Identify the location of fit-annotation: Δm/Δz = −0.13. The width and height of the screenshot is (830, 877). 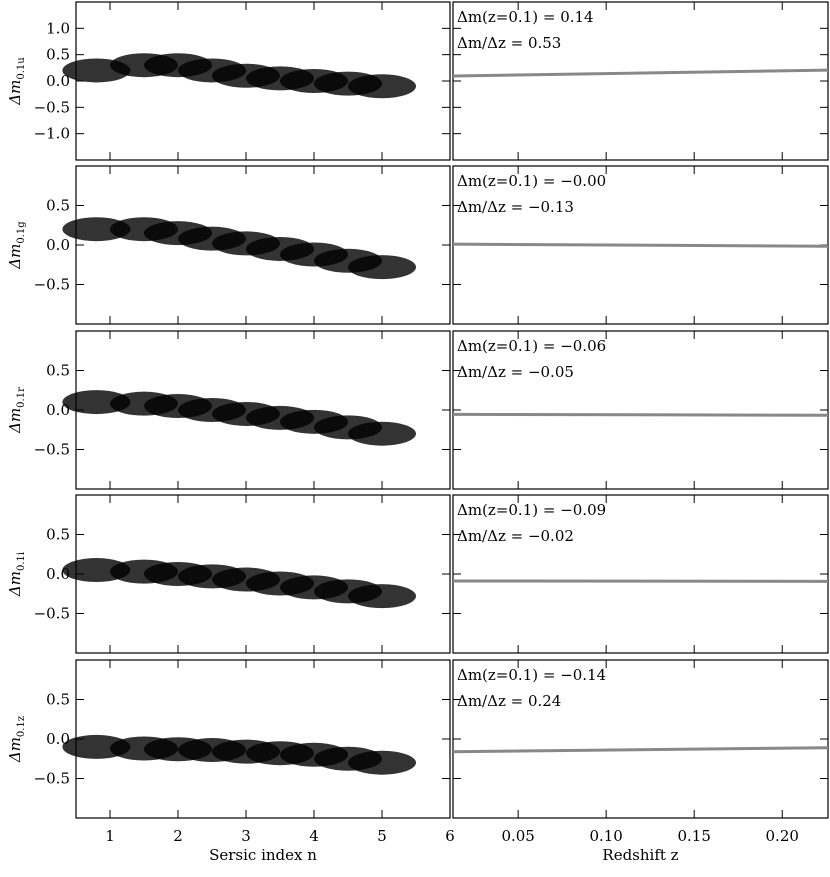
(515, 207).